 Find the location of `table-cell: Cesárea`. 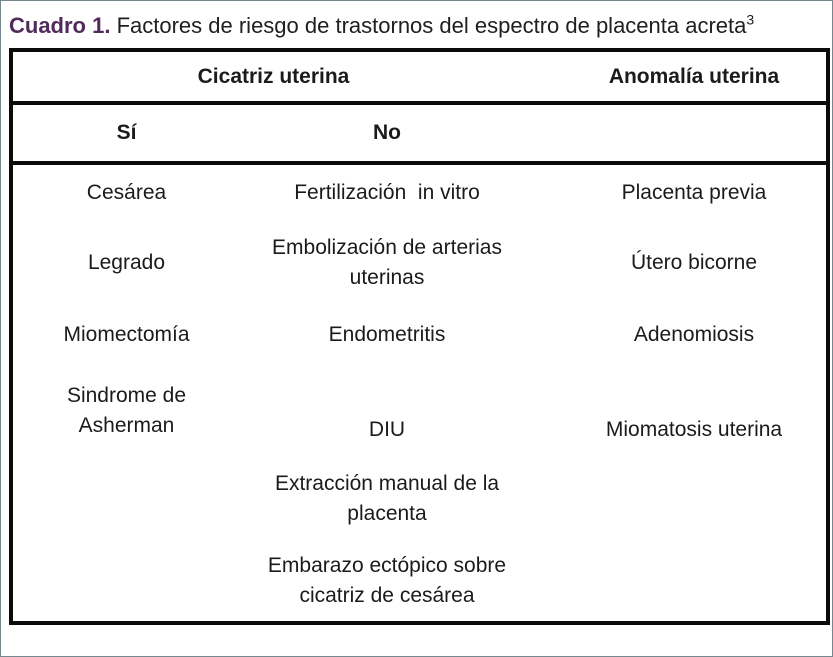

table-cell: Cesárea is located at coordinates (126, 192).